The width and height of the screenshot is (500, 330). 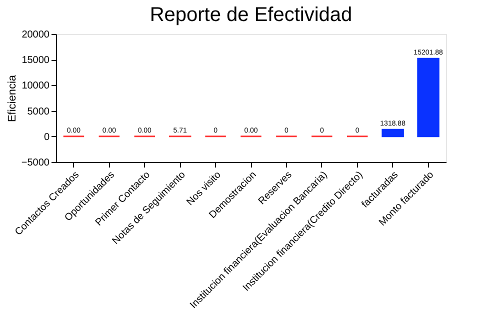 I want to click on y-tick-label: −5000, so click(x=35, y=163).